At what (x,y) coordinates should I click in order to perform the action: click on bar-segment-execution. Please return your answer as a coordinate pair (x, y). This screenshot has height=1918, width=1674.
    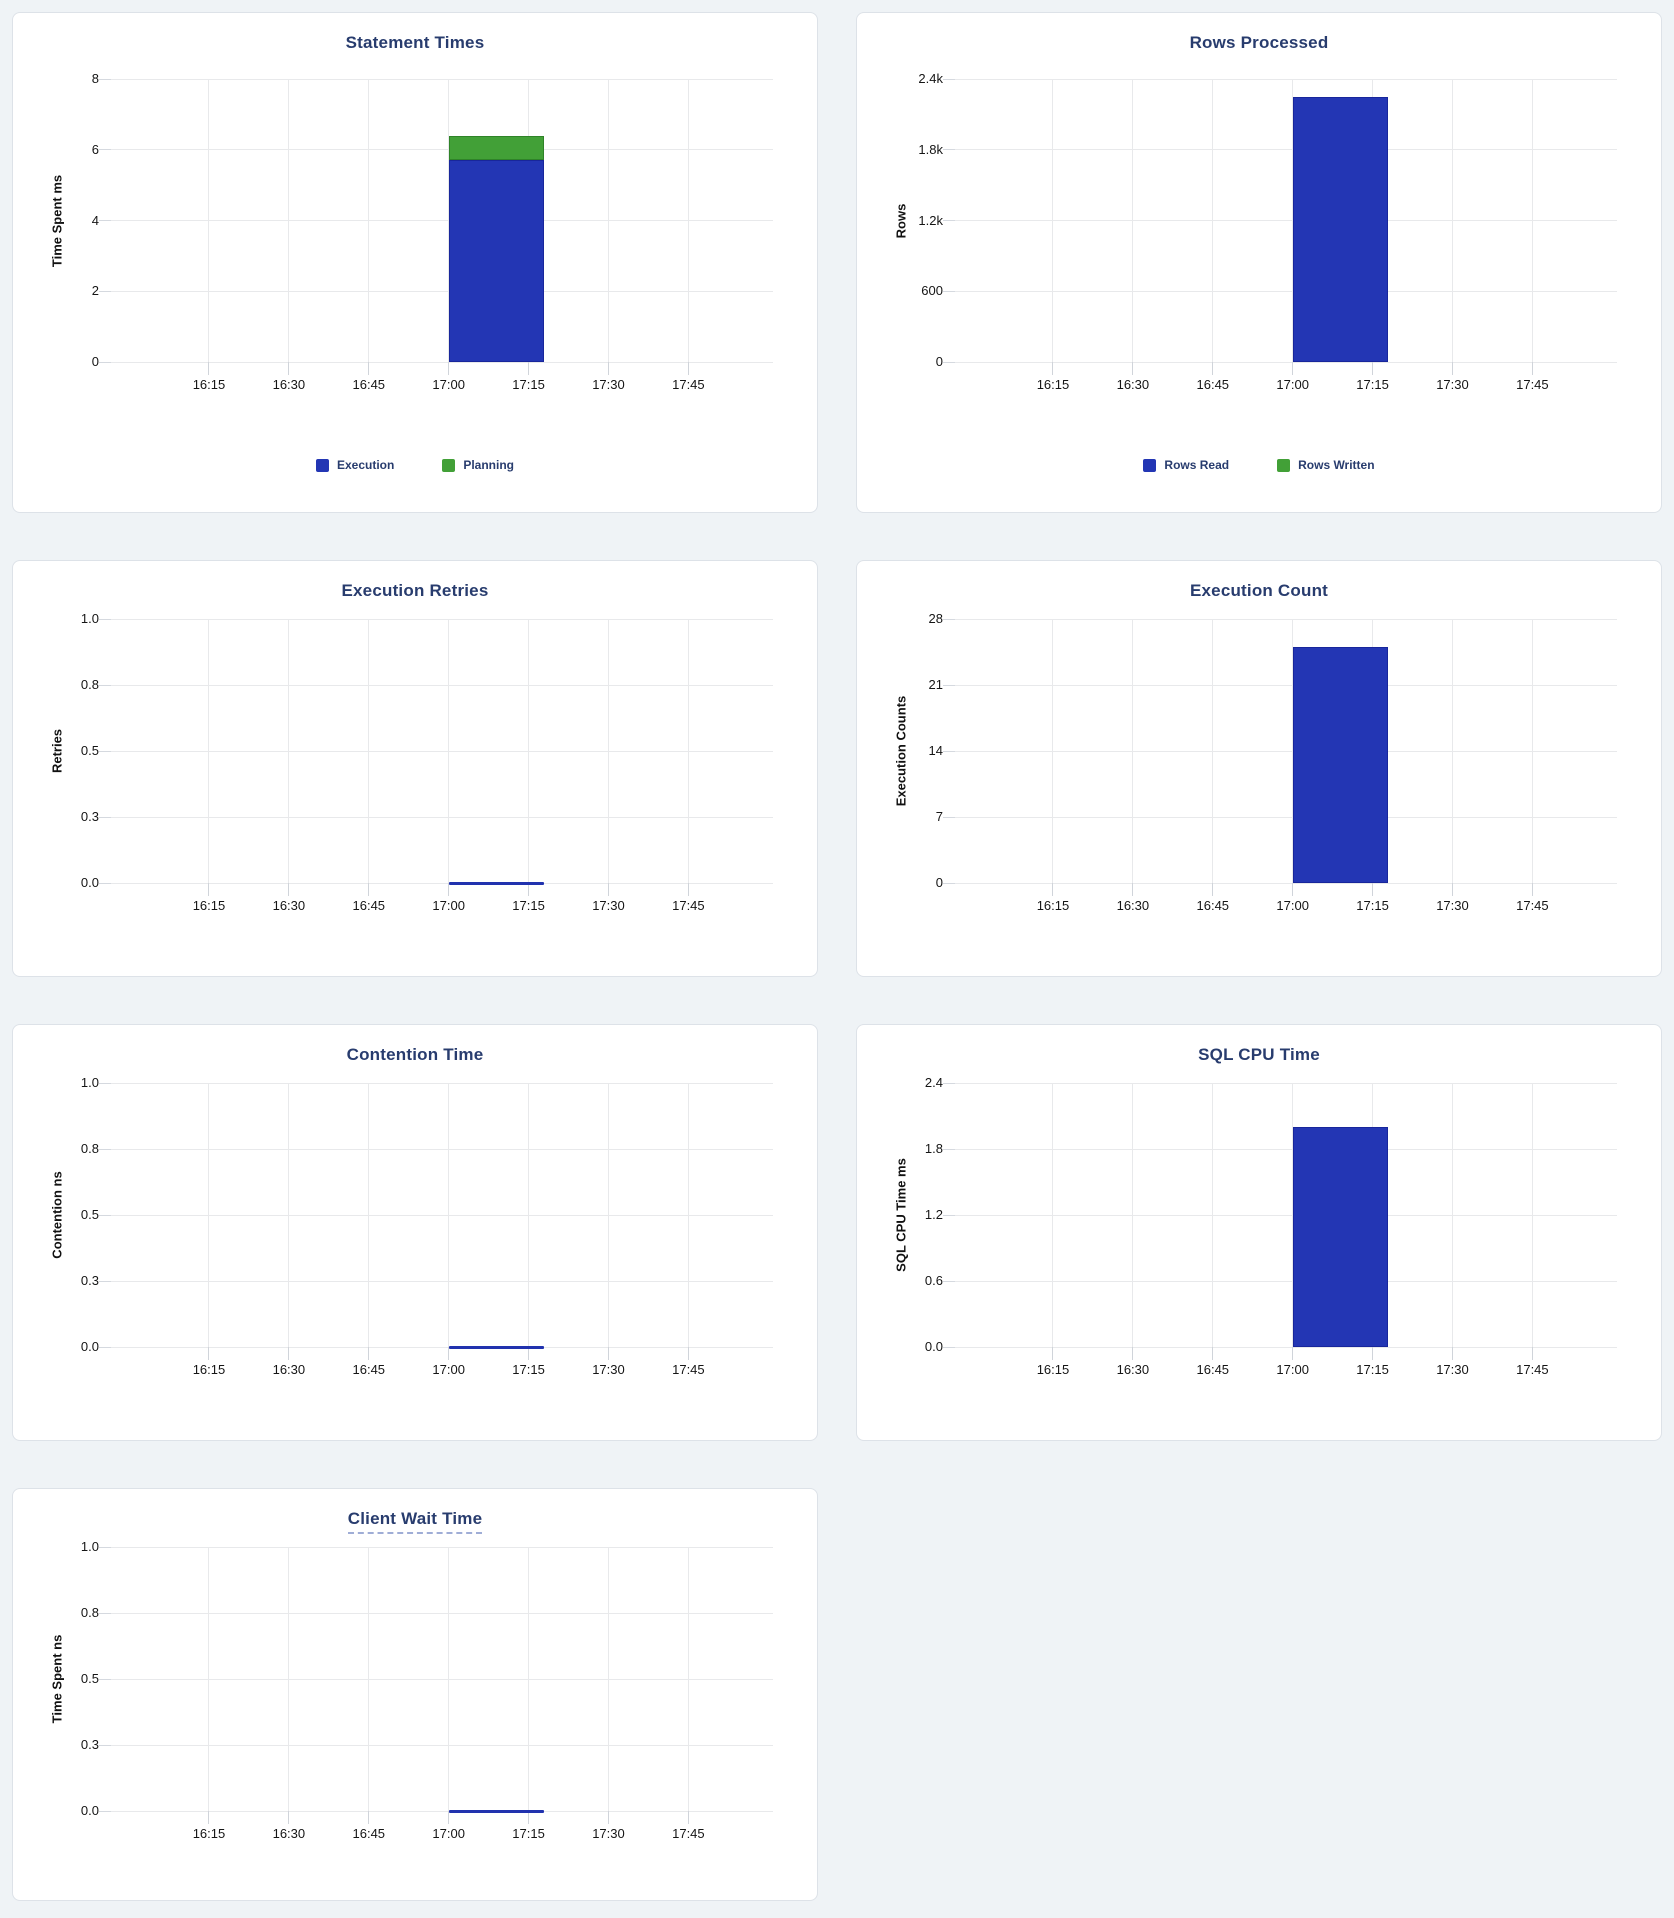
    Looking at the image, I should click on (496, 261).